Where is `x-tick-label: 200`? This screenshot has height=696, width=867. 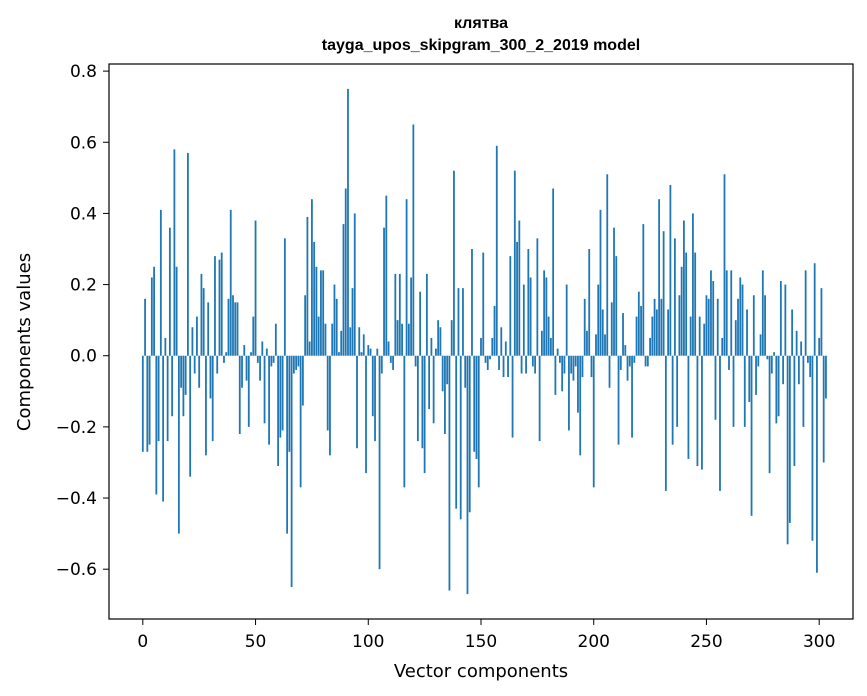
x-tick-label: 200 is located at coordinates (594, 642).